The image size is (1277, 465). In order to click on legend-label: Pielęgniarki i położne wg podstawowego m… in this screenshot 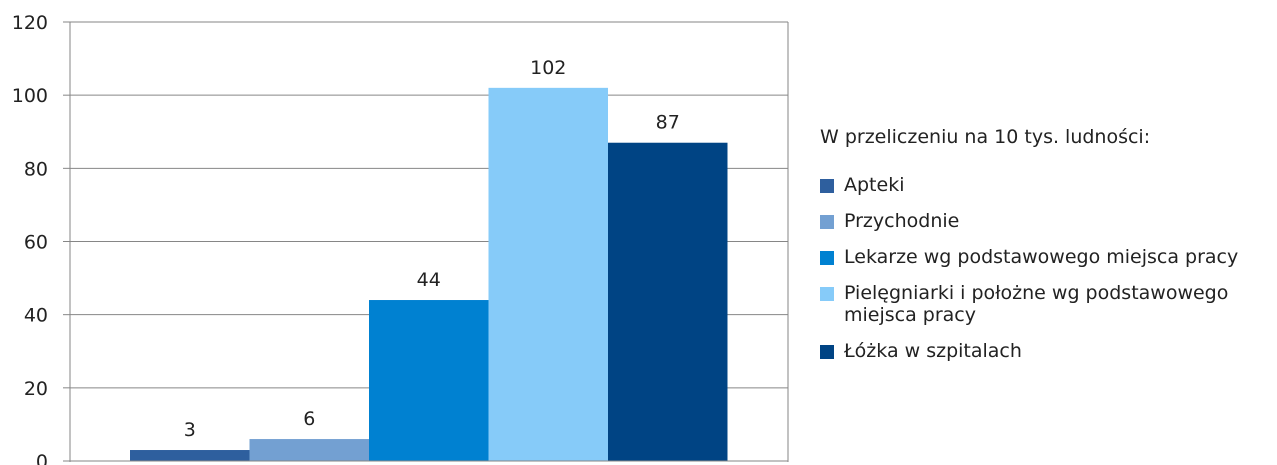, I will do `click(1036, 304)`.